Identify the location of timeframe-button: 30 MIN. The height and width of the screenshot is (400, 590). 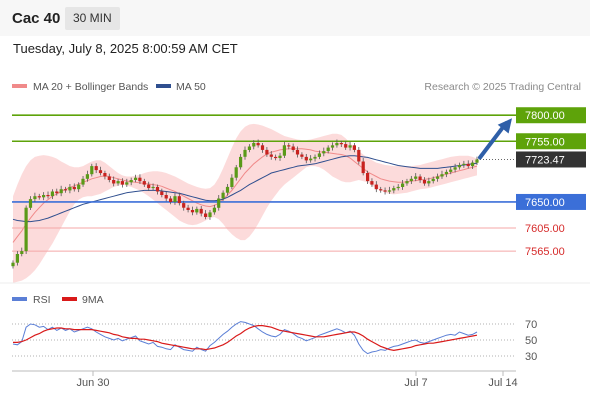
(92, 18).